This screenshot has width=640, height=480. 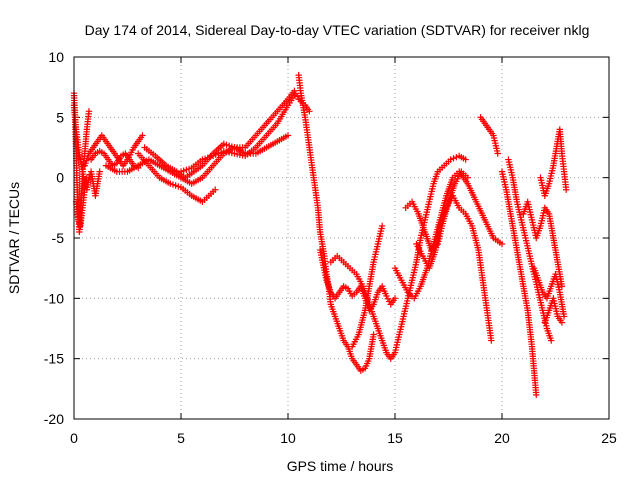 I want to click on y-tick-label: 10, so click(x=56, y=57).